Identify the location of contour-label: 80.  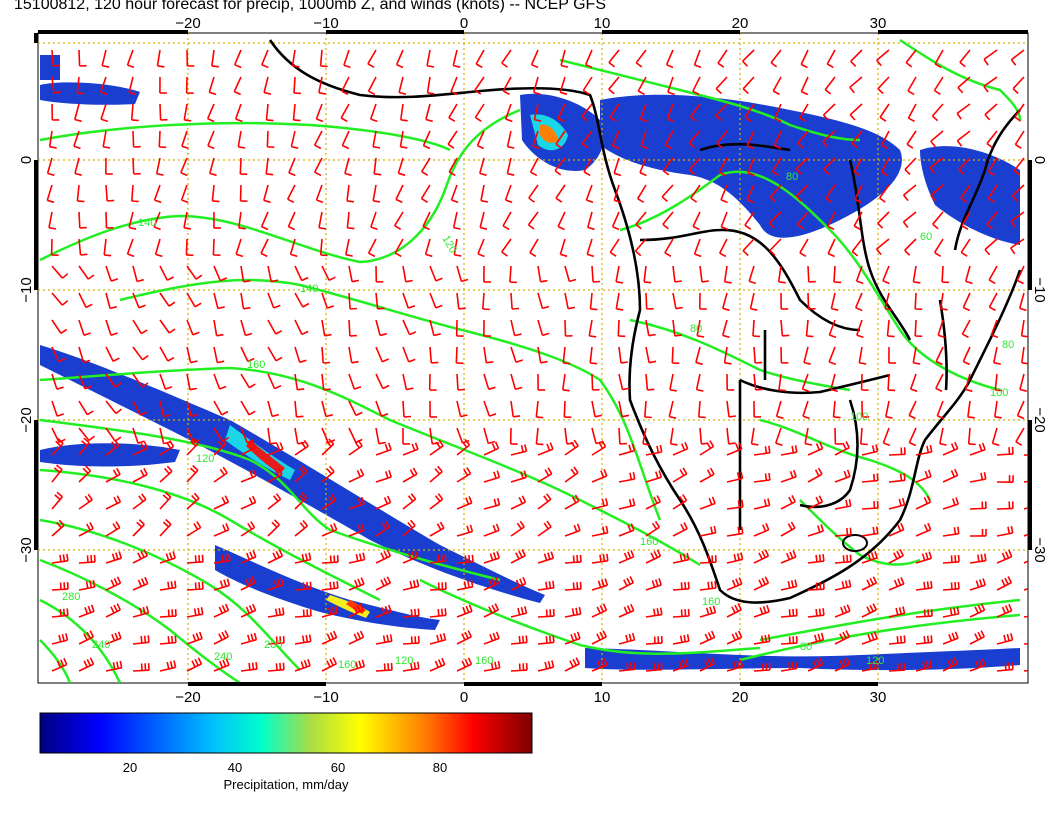
(696, 329).